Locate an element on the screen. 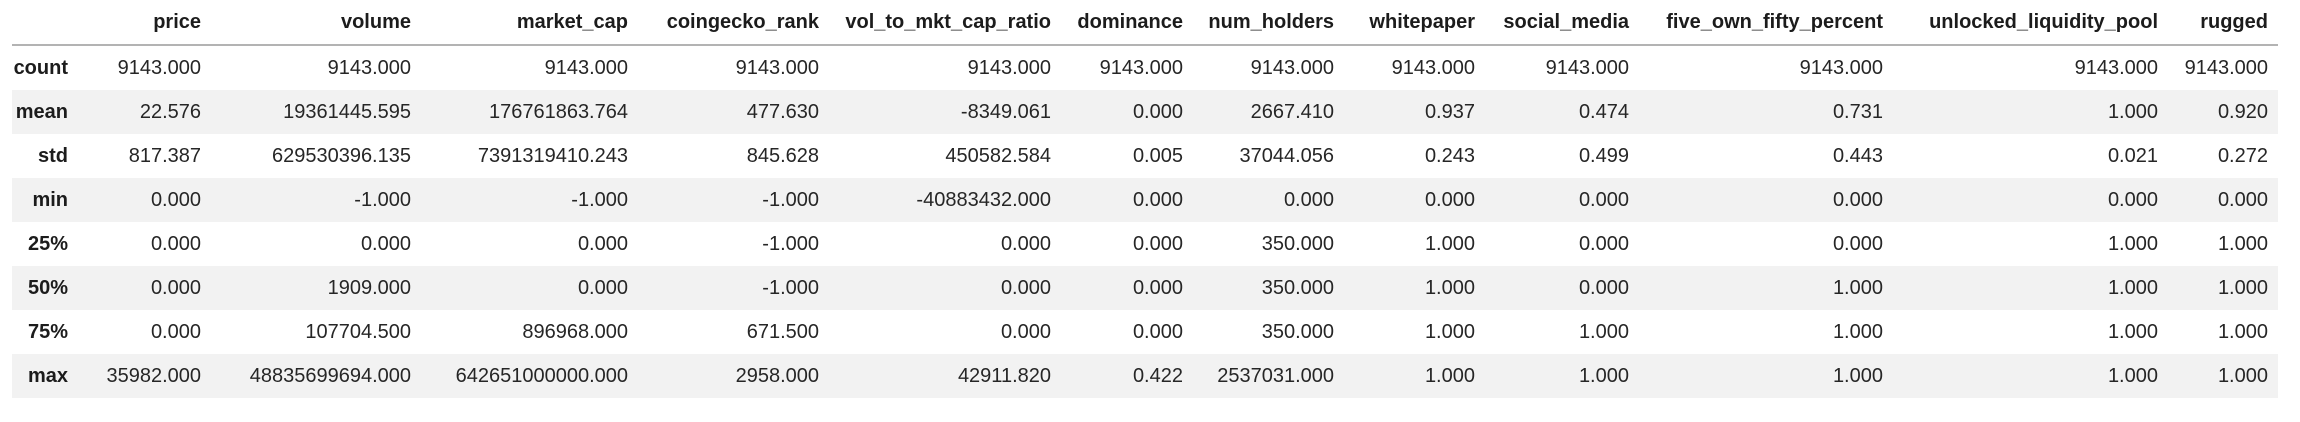  table-cell: 2667.410 is located at coordinates (1292, 111).